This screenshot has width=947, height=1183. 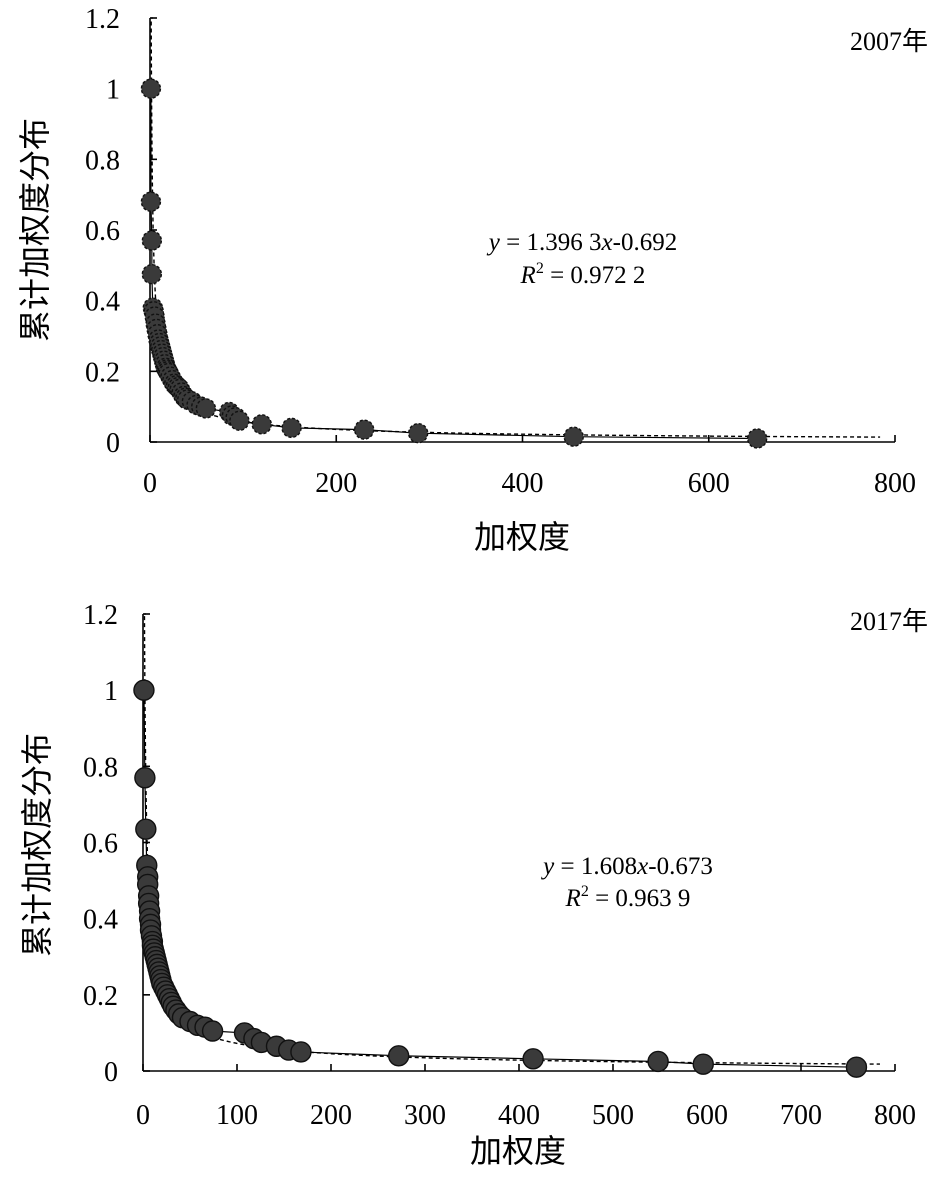 What do you see at coordinates (680, 866) in the screenshot?
I see `eq-exponent: -0.673` at bounding box center [680, 866].